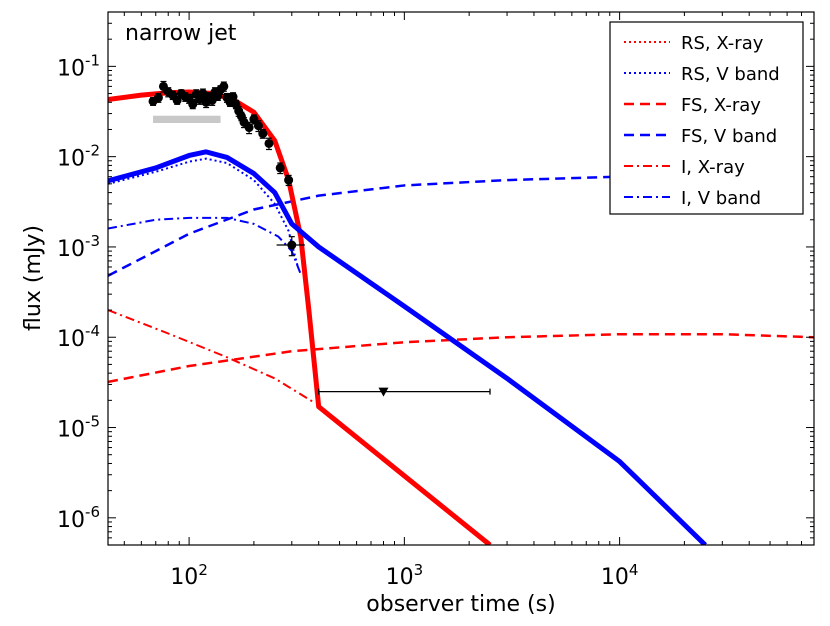 This screenshot has height=626, width=830. Describe the element at coordinates (92, 512) in the screenshot. I see `y-tick-exponent: -6` at that location.